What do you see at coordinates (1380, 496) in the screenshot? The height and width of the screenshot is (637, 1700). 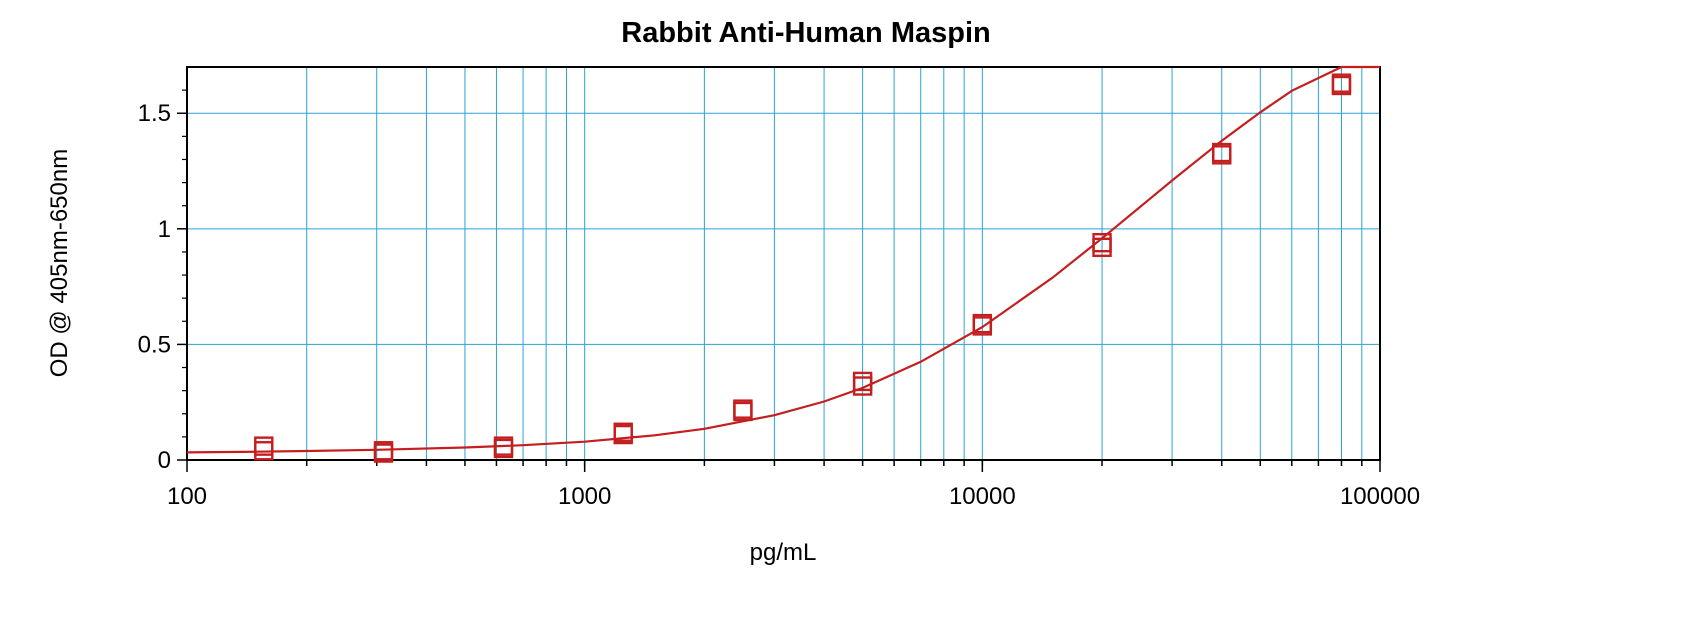 I see `x-tick-label: 100000` at bounding box center [1380, 496].